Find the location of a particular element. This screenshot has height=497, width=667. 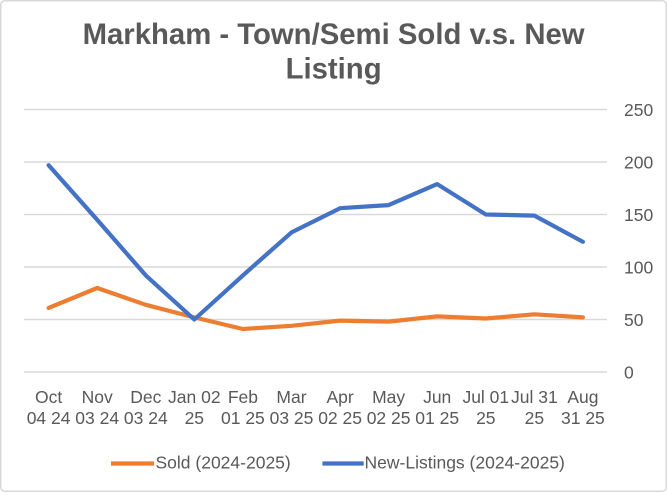

svg-text: 50 is located at coordinates (634, 320).